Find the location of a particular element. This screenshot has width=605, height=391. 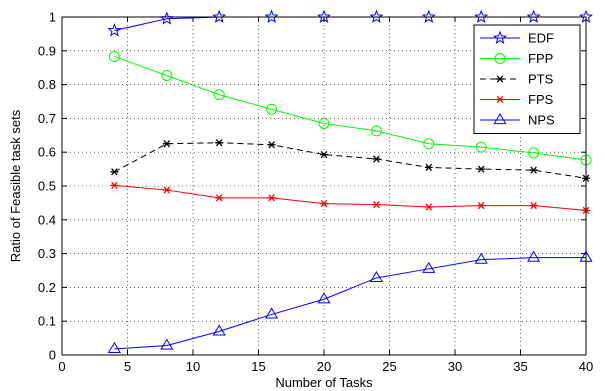

legend-marker-pts is located at coordinates (500, 79).